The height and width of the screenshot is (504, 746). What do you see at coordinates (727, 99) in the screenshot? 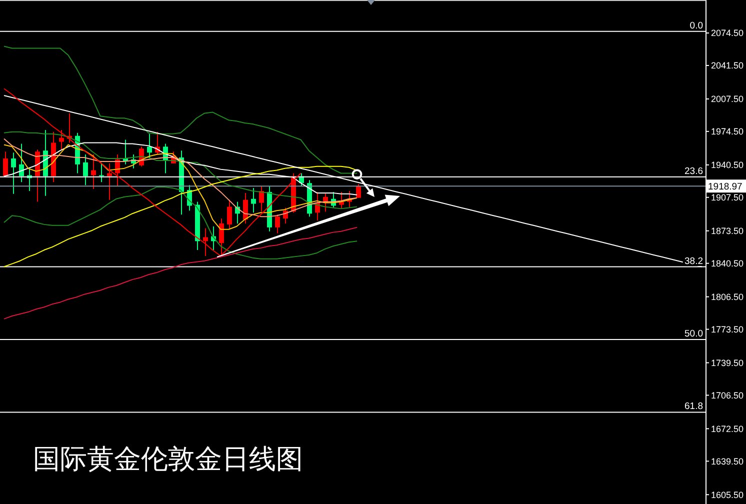
I see `y-tick-label: 2007.50` at bounding box center [727, 99].